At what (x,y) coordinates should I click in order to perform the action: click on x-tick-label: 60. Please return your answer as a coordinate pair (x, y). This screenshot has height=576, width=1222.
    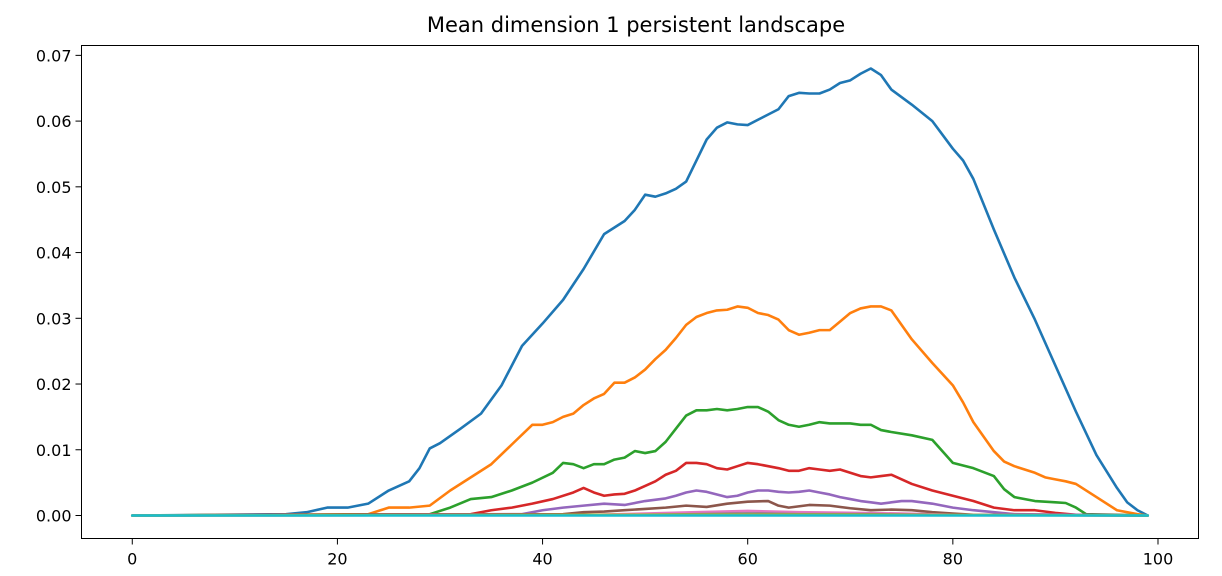
    Looking at the image, I should click on (748, 559).